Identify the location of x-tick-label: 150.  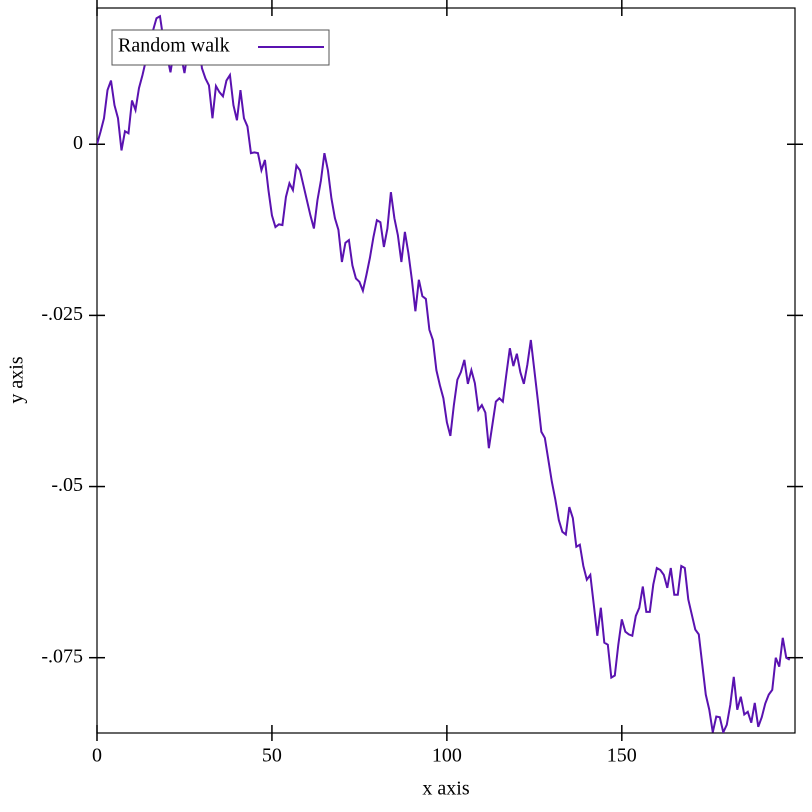
(622, 756).